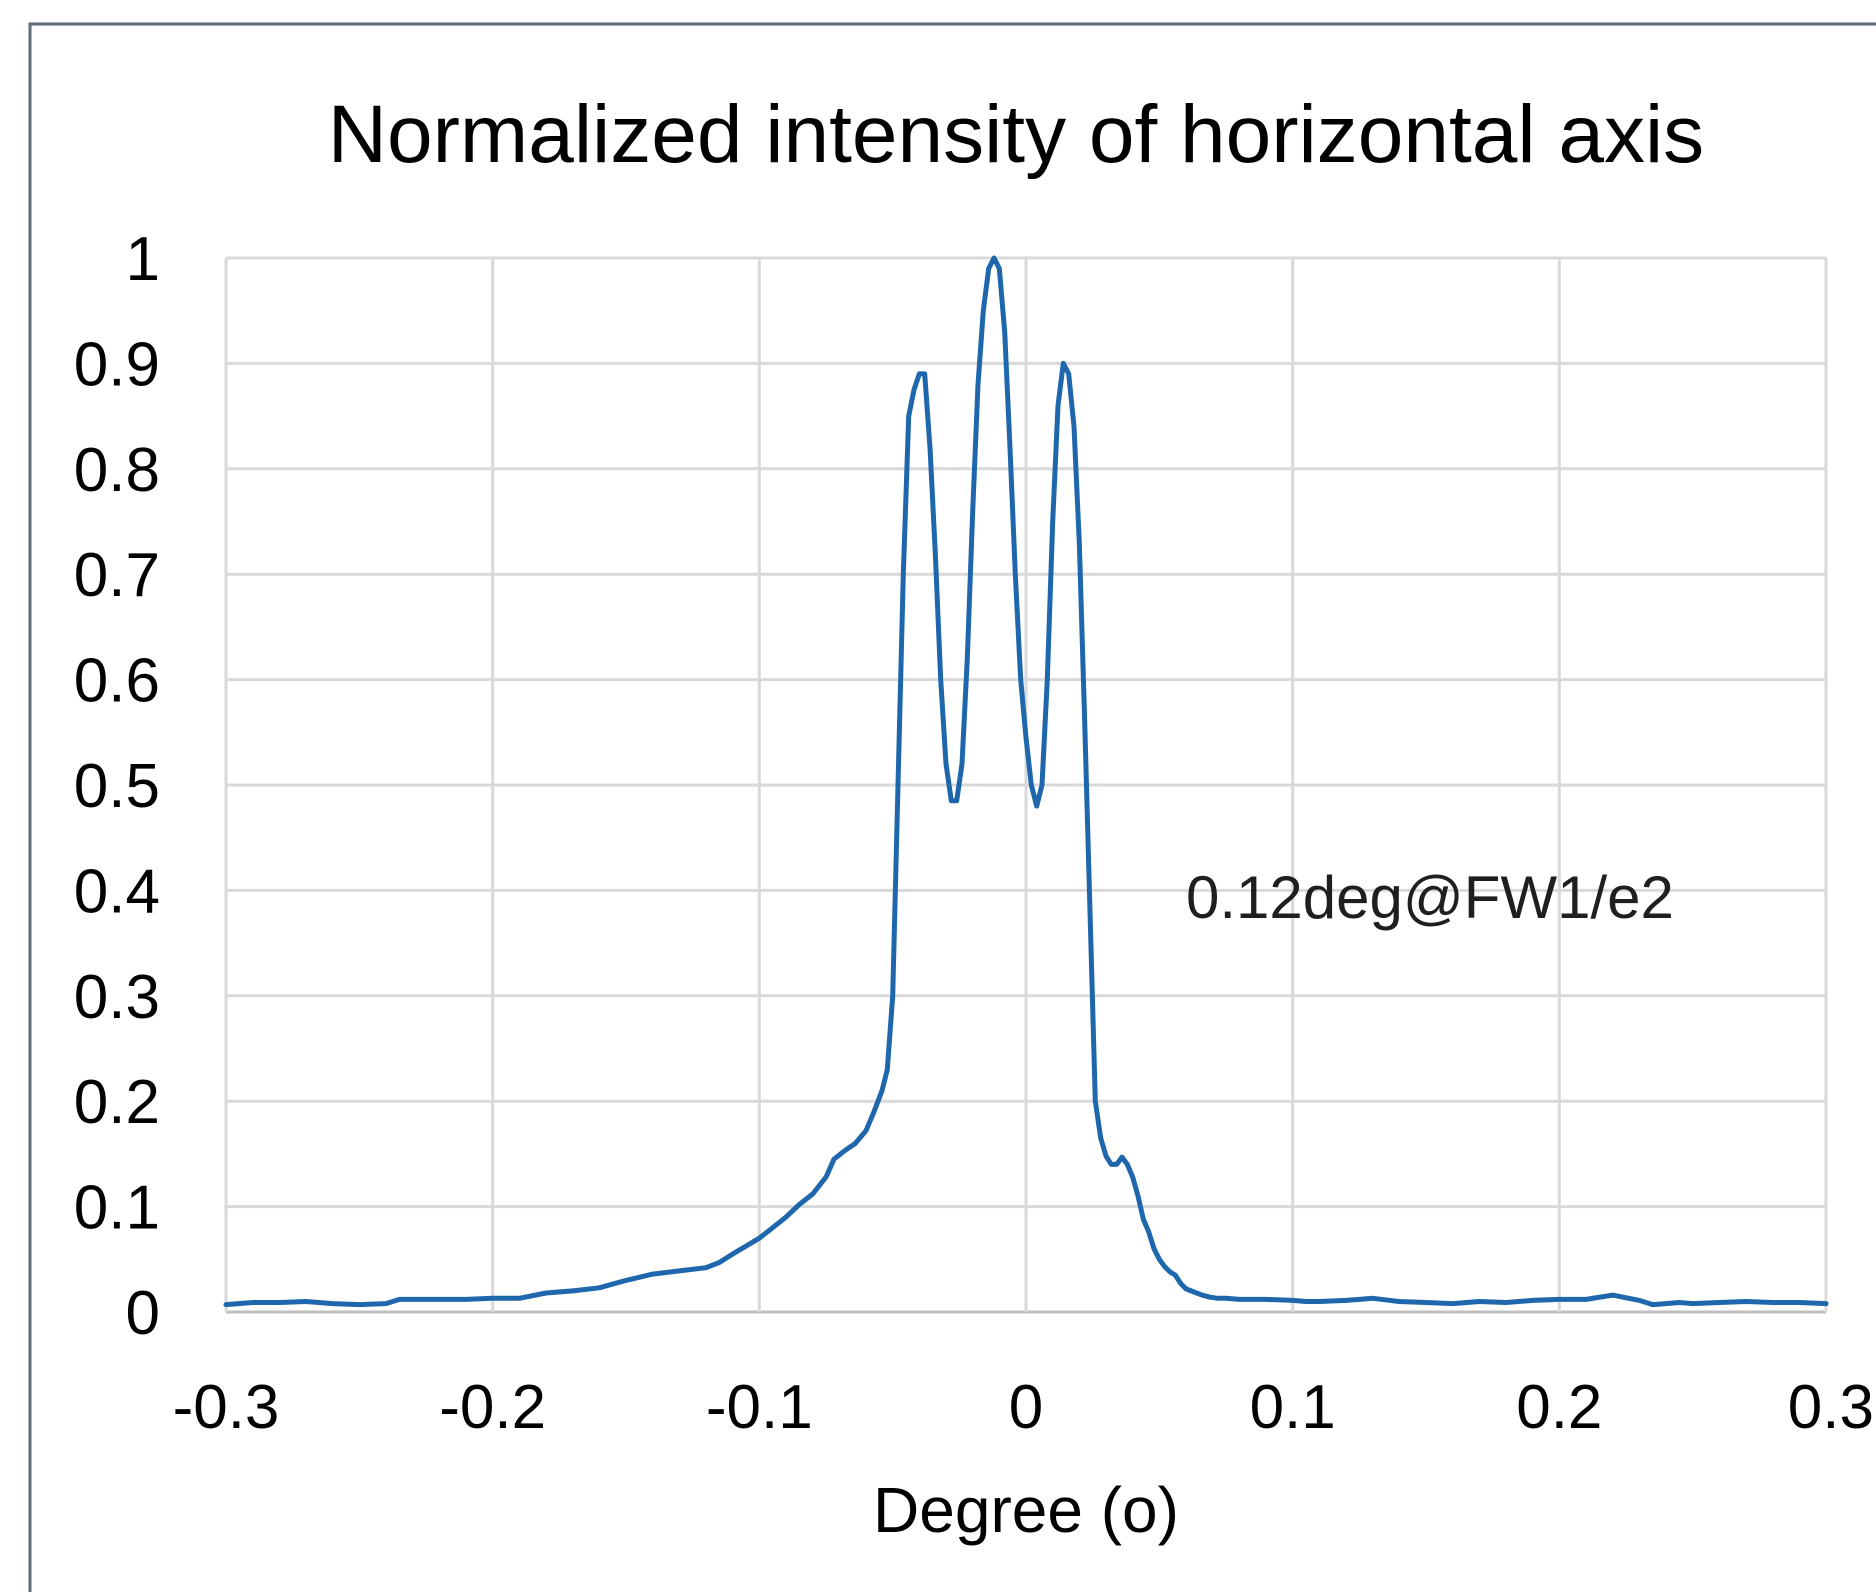  Describe the element at coordinates (143, 259) in the screenshot. I see `y-tick-label: 1` at that location.